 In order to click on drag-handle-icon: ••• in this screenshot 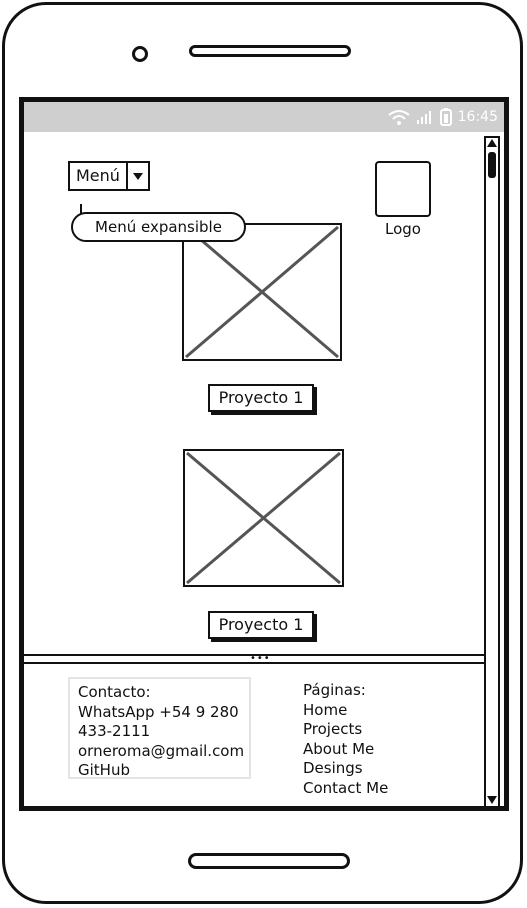, I will do `click(260, 658)`.